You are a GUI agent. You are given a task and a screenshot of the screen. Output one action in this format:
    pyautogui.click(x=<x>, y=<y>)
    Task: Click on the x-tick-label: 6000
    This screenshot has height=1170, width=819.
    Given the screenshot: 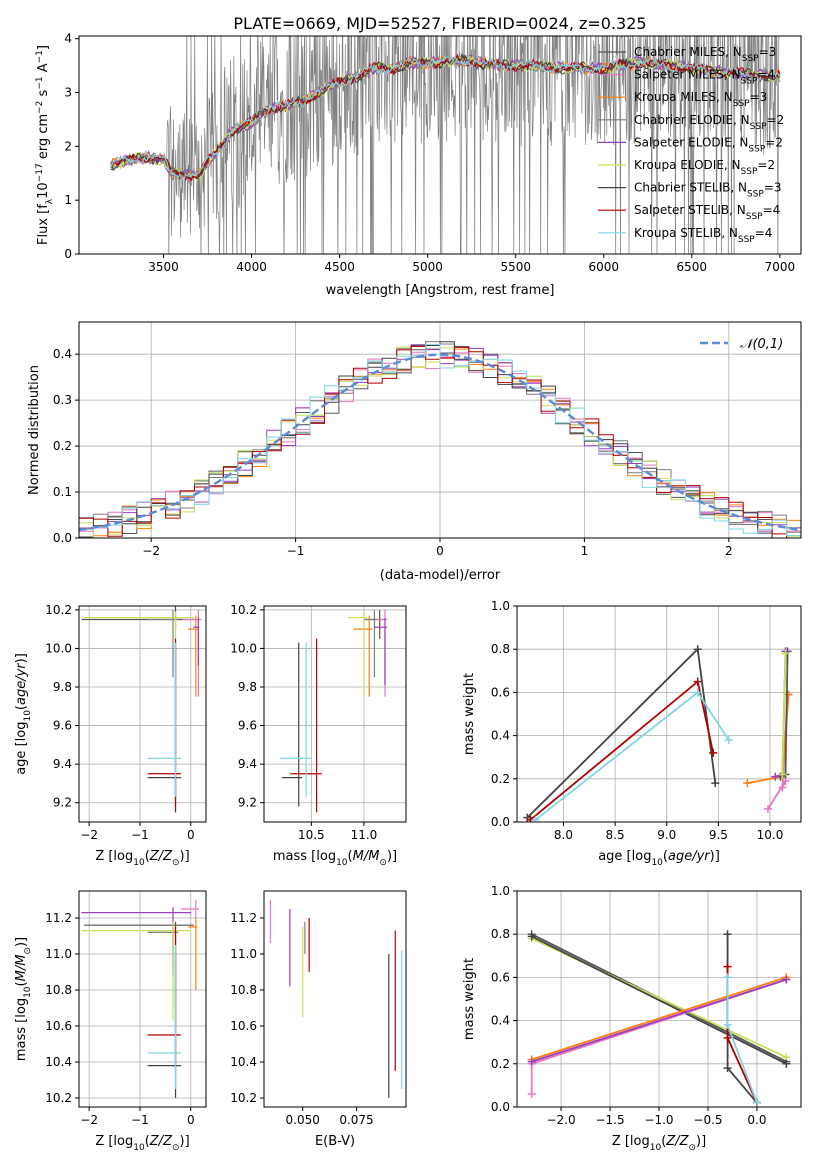 What is the action you would take?
    pyautogui.click(x=603, y=267)
    